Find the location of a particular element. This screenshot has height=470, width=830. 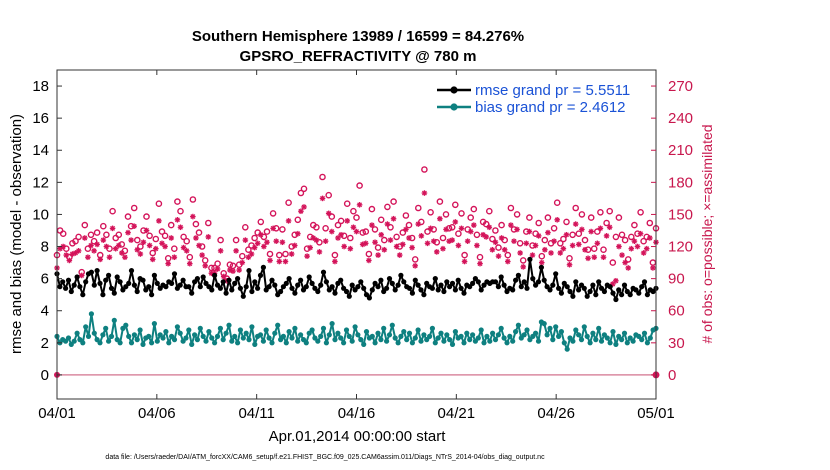

chart-title-line2: GPSRO_REFRACTIVITY @ 780 m is located at coordinates (358, 56).